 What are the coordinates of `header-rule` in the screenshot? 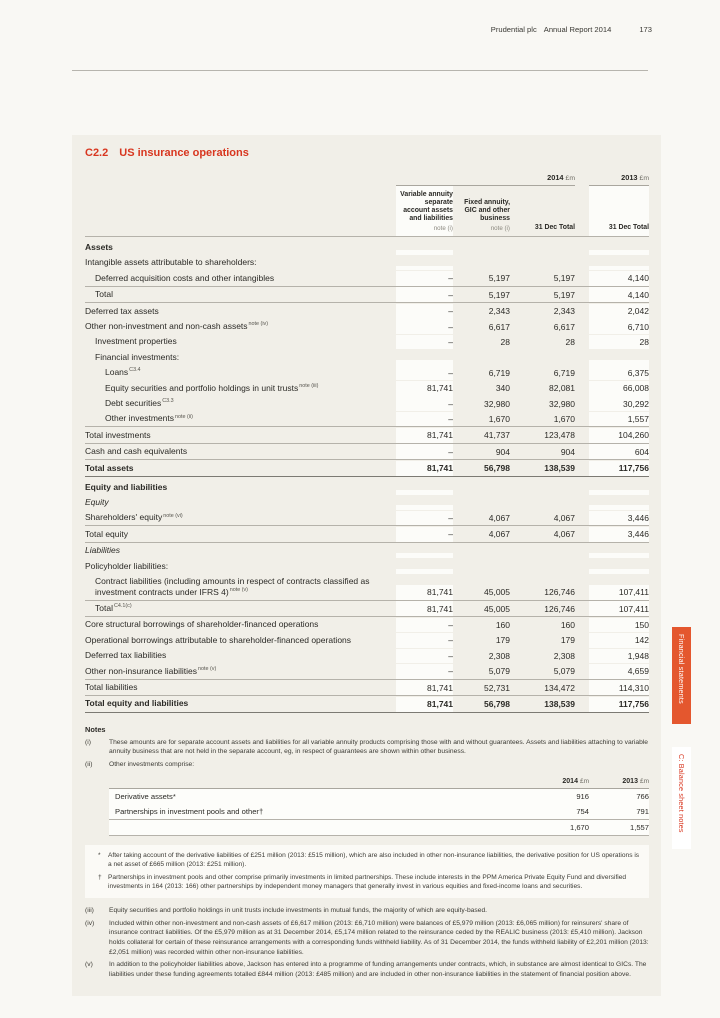 It's located at (360, 70).